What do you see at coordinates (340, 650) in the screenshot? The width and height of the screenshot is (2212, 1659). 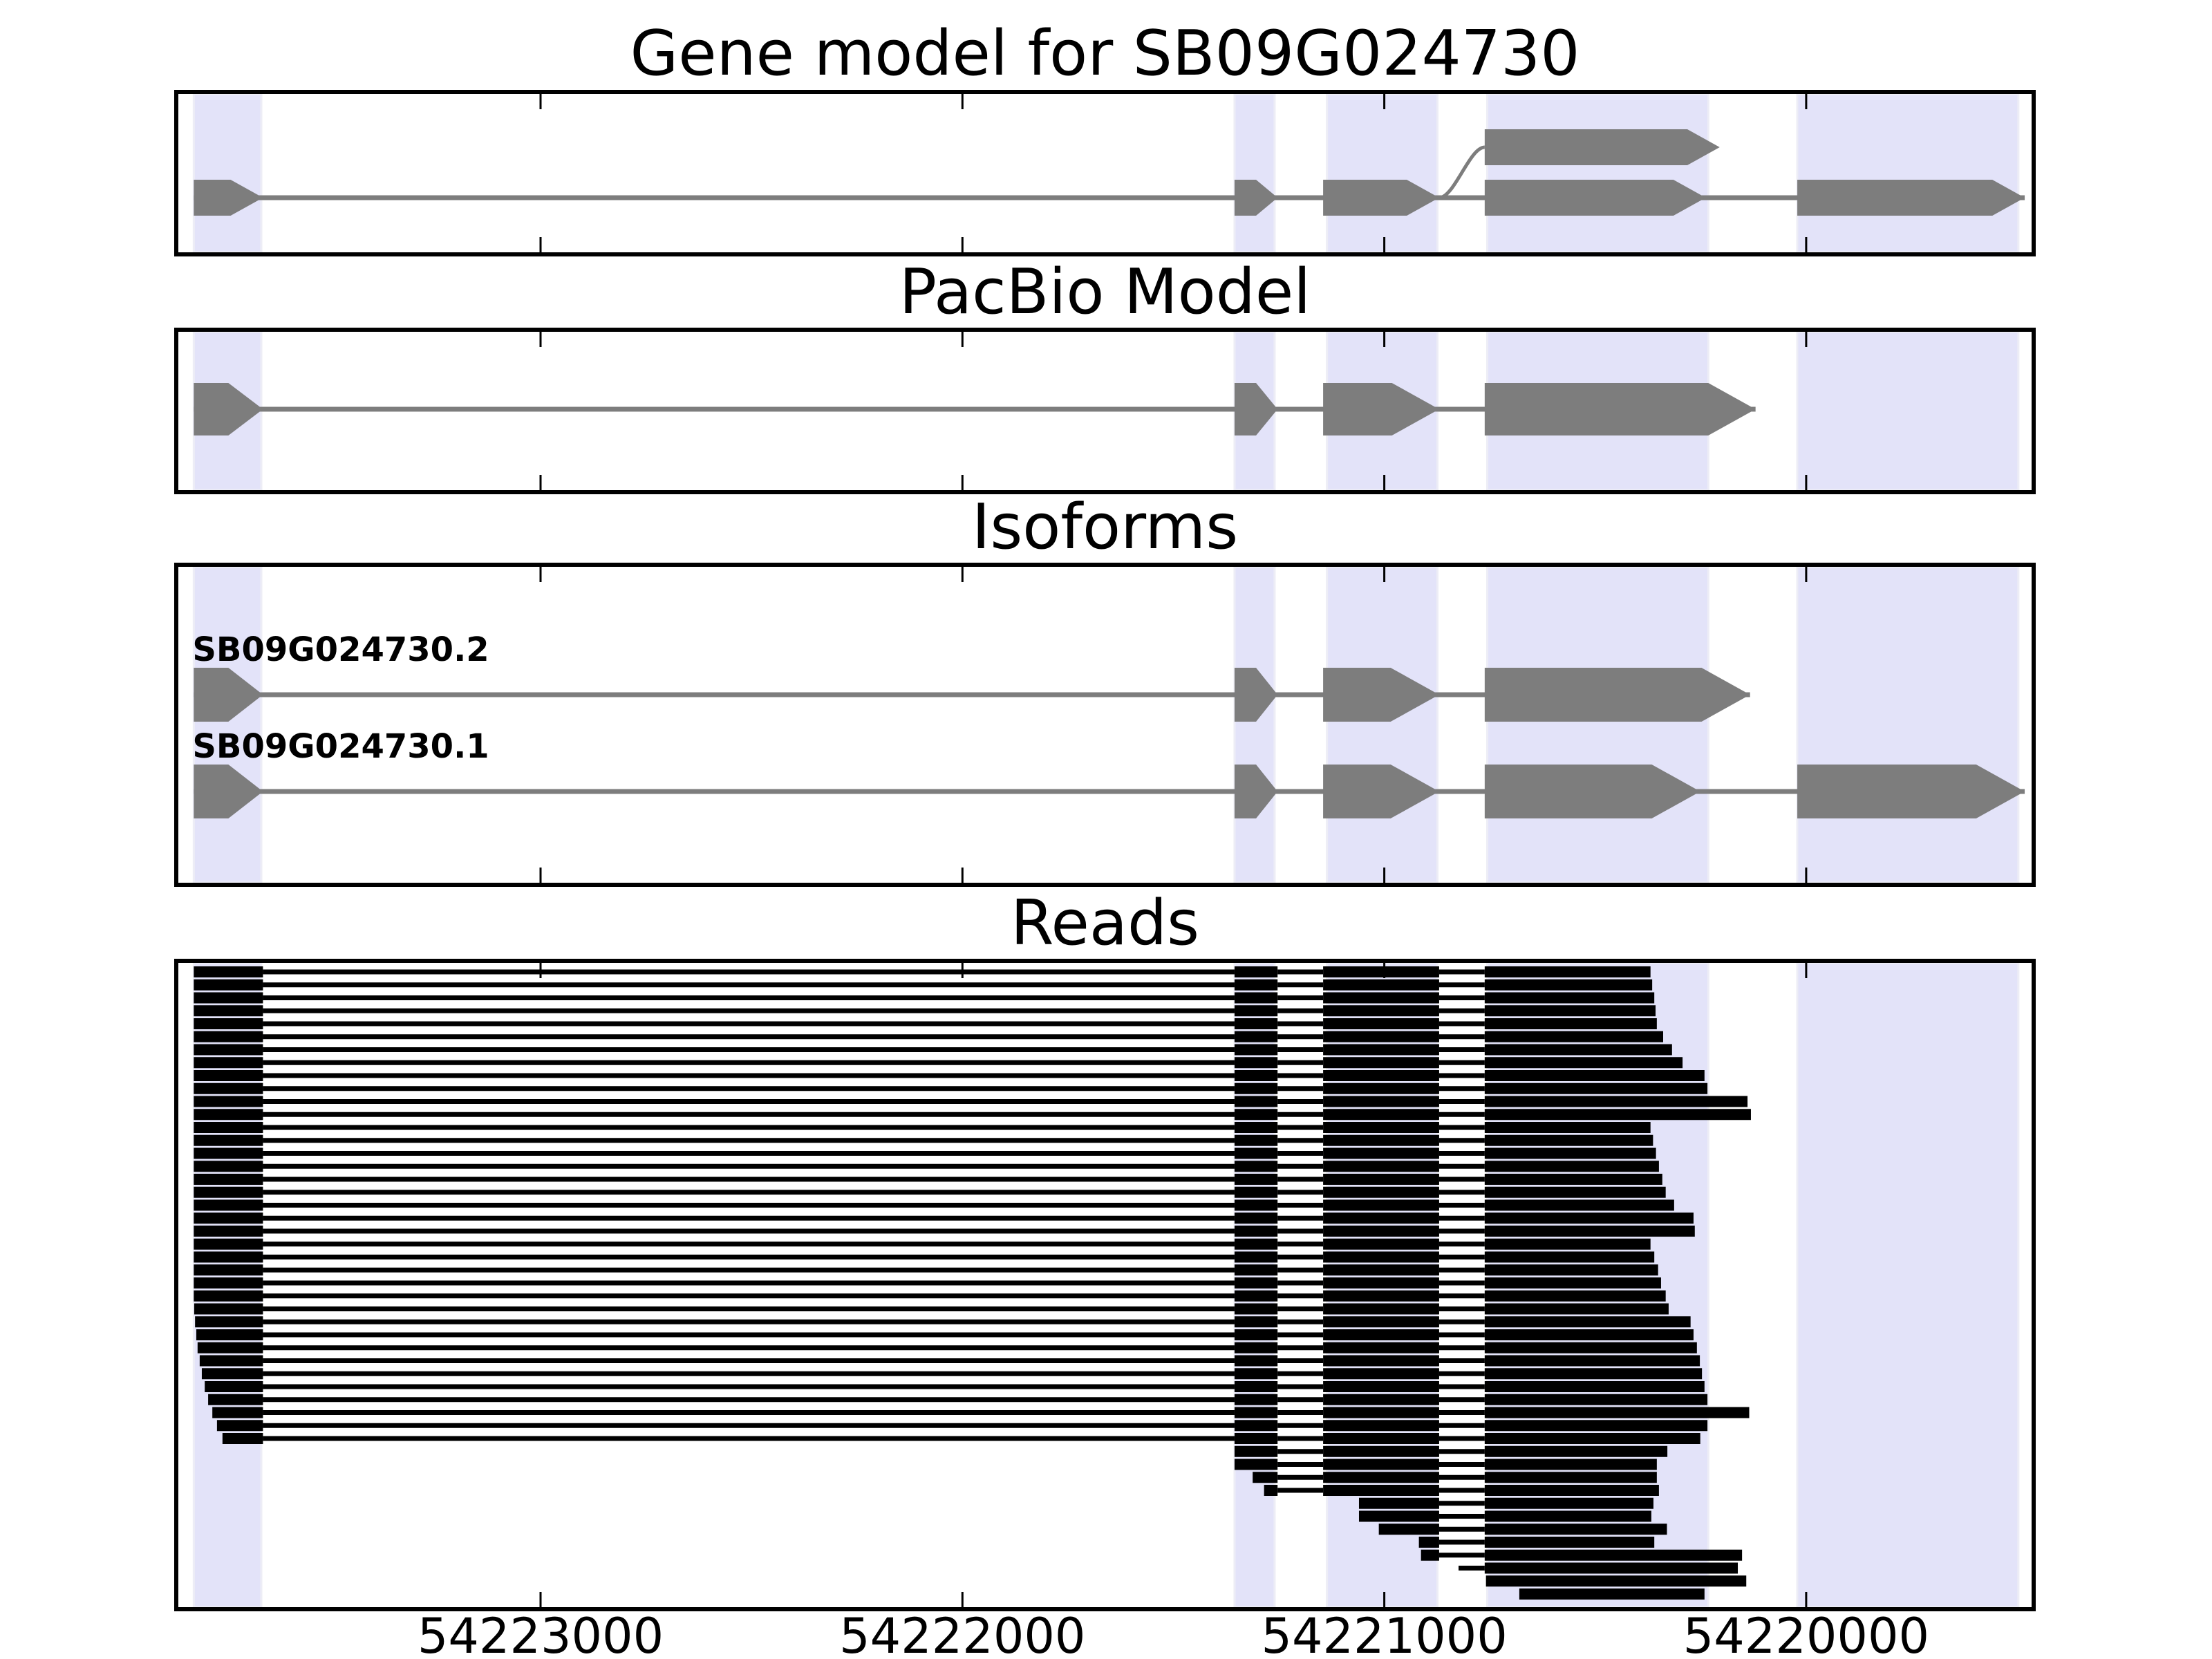 I see `isoform-label-SB09G024730-2: SB09G024730.2` at bounding box center [340, 650].